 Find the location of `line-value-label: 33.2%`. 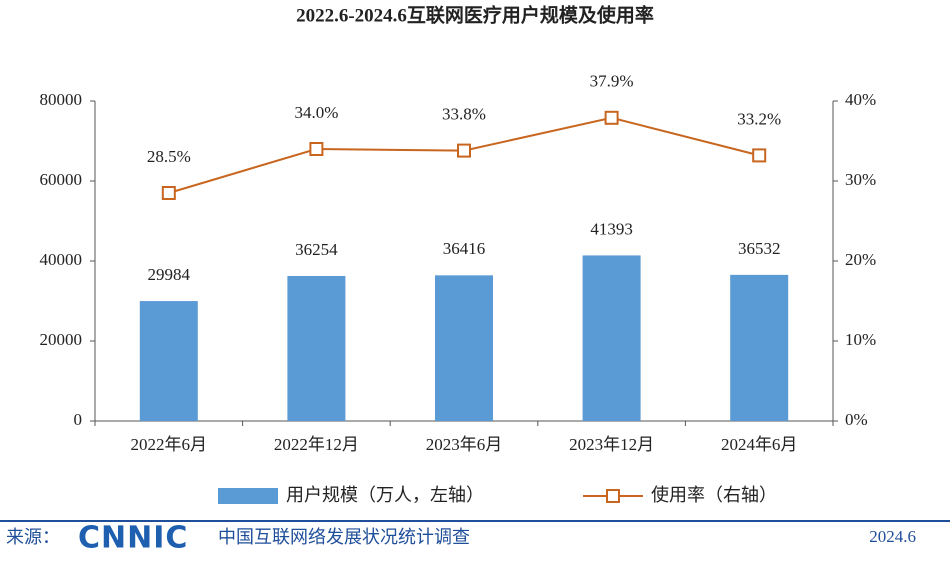

line-value-label: 33.2% is located at coordinates (759, 118).